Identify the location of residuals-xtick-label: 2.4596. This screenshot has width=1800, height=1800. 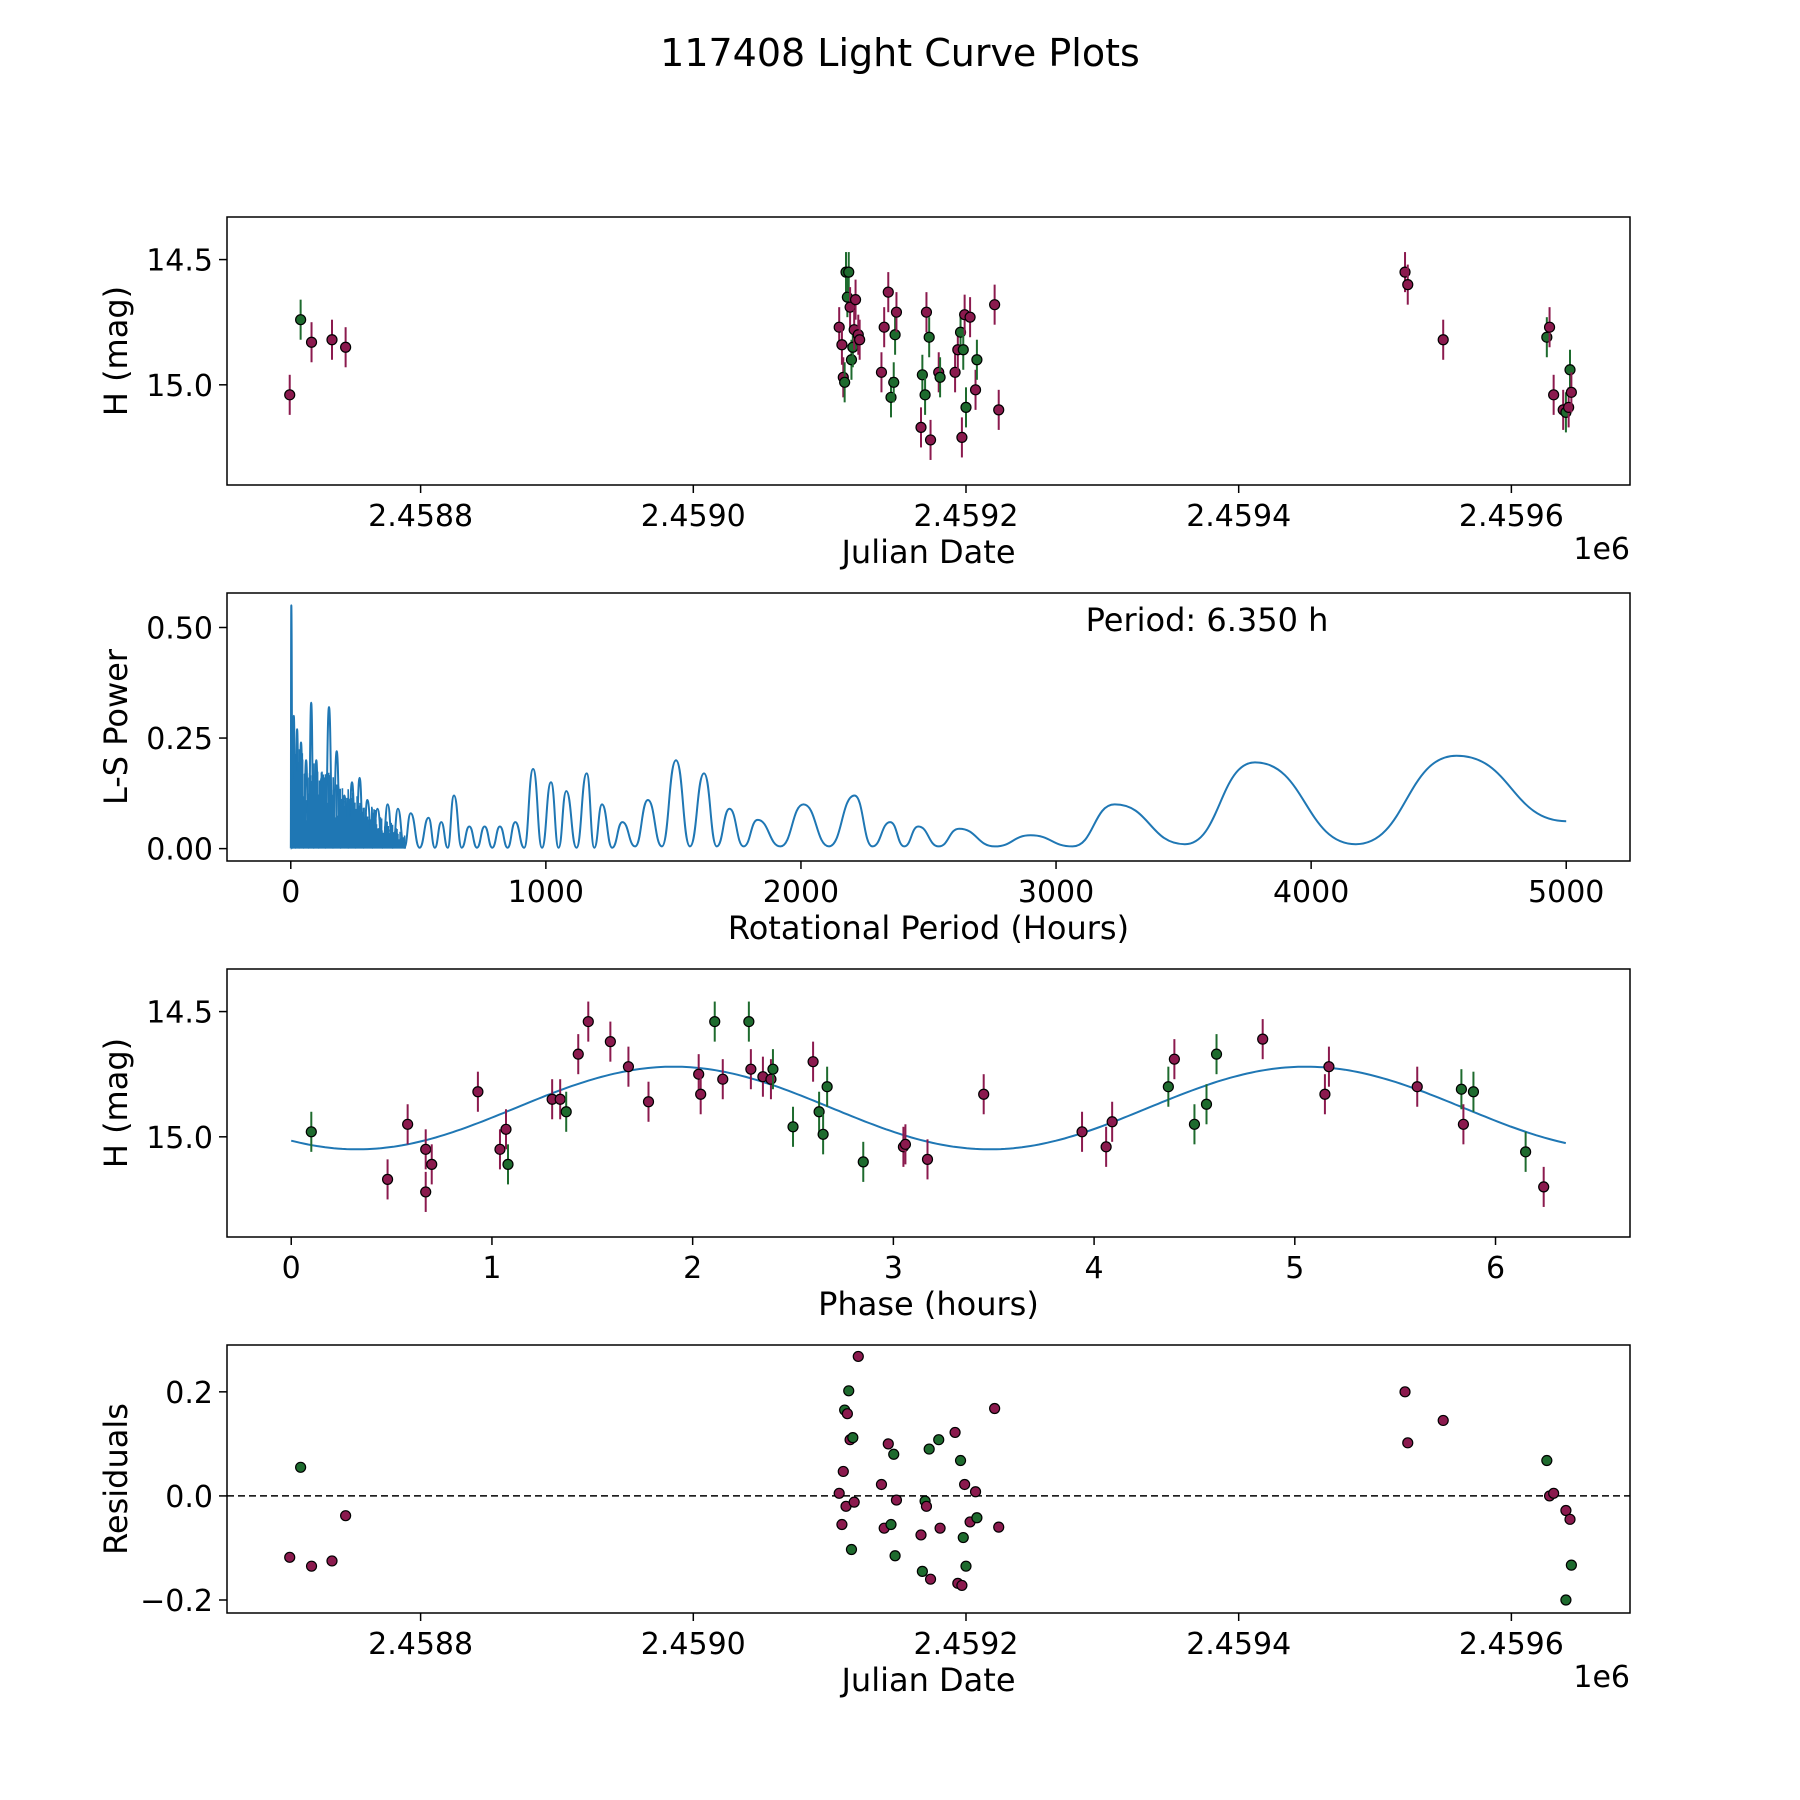
(1511, 1644).